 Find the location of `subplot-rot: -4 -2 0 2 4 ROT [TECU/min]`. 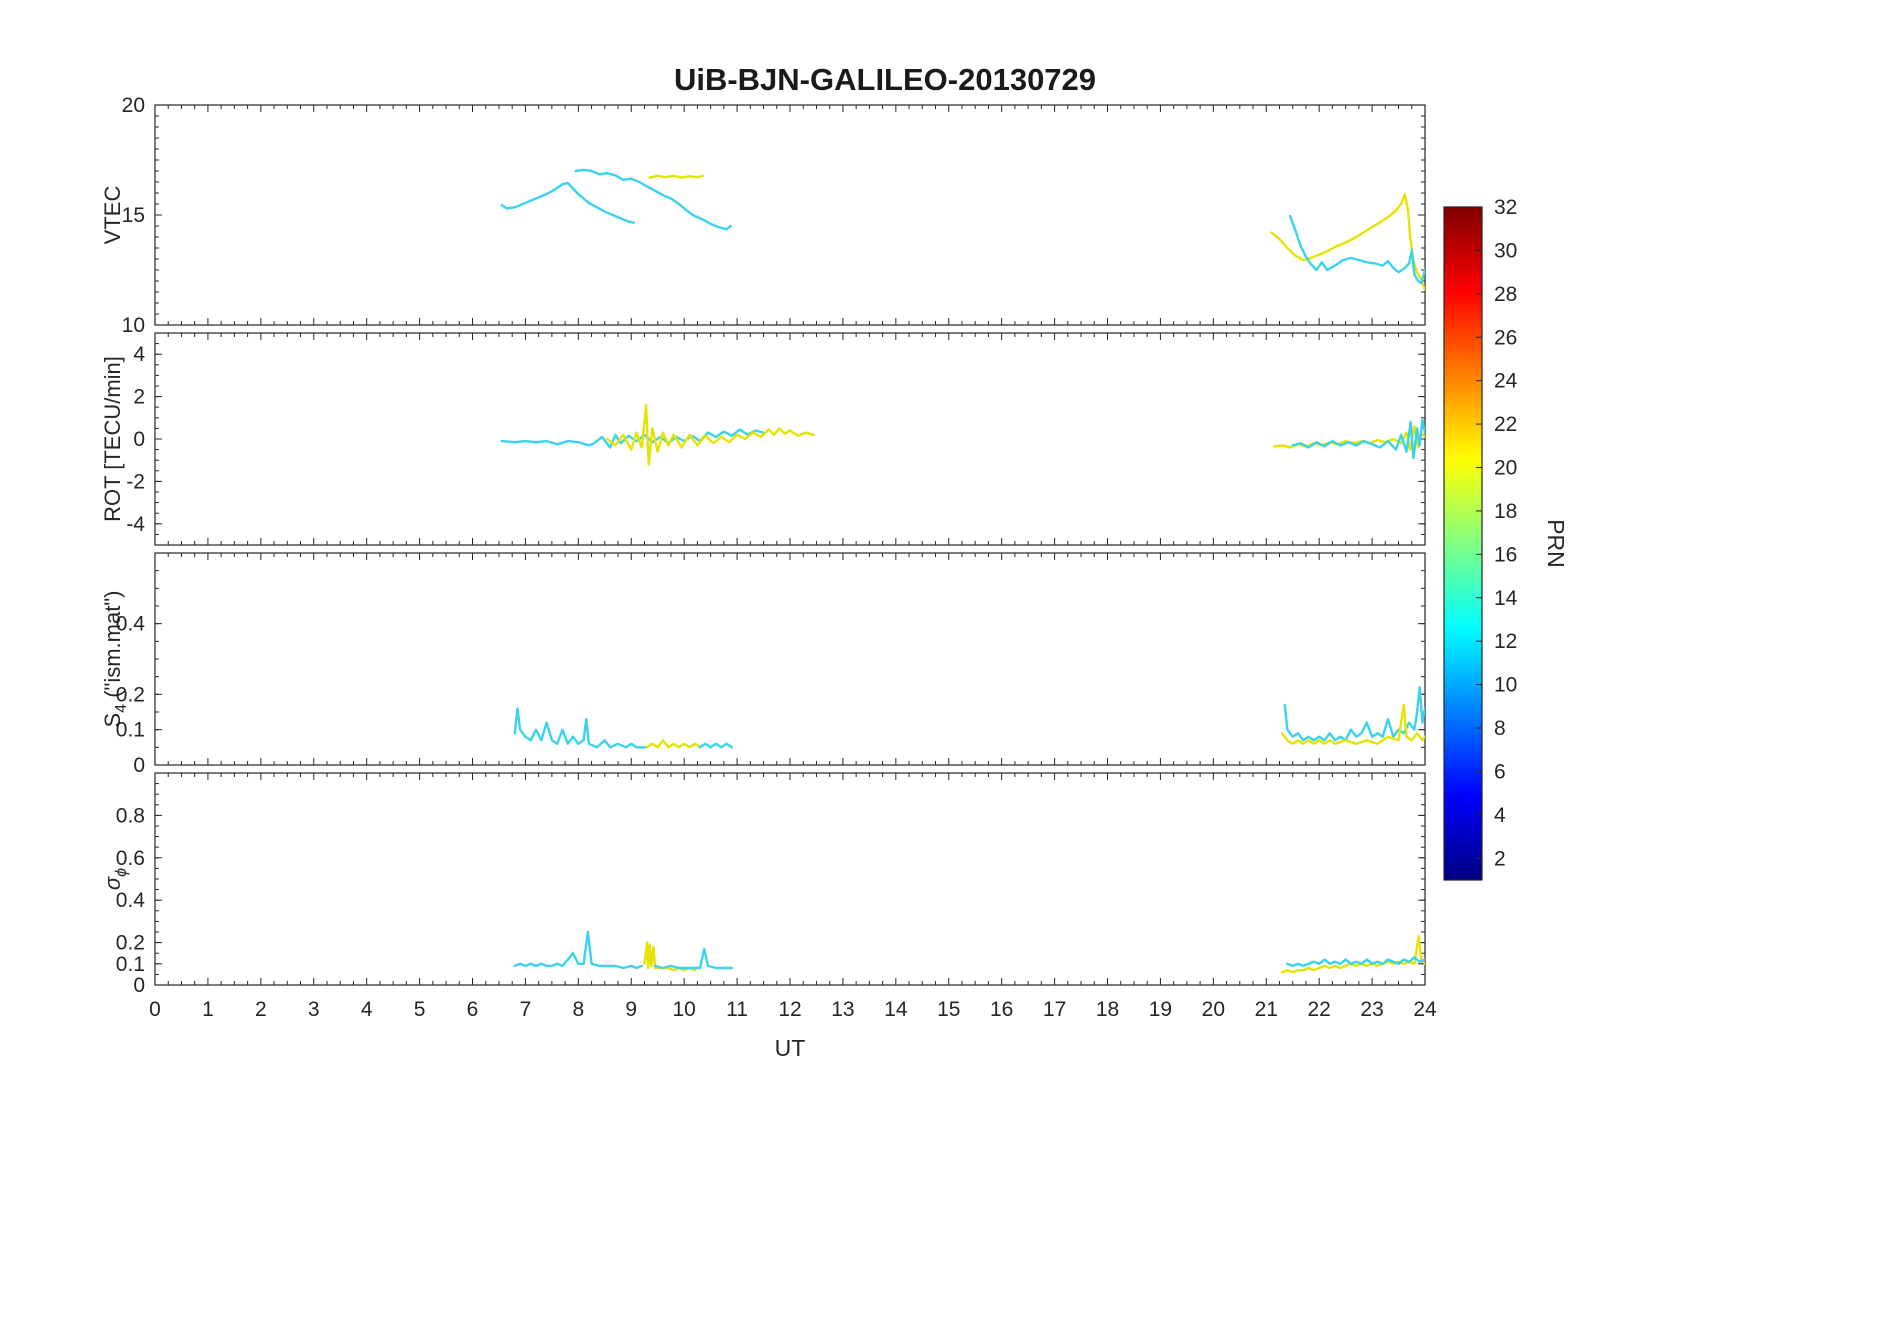

subplot-rot: -4 -2 0 2 4 ROT [TECU/min] is located at coordinates (763, 439).